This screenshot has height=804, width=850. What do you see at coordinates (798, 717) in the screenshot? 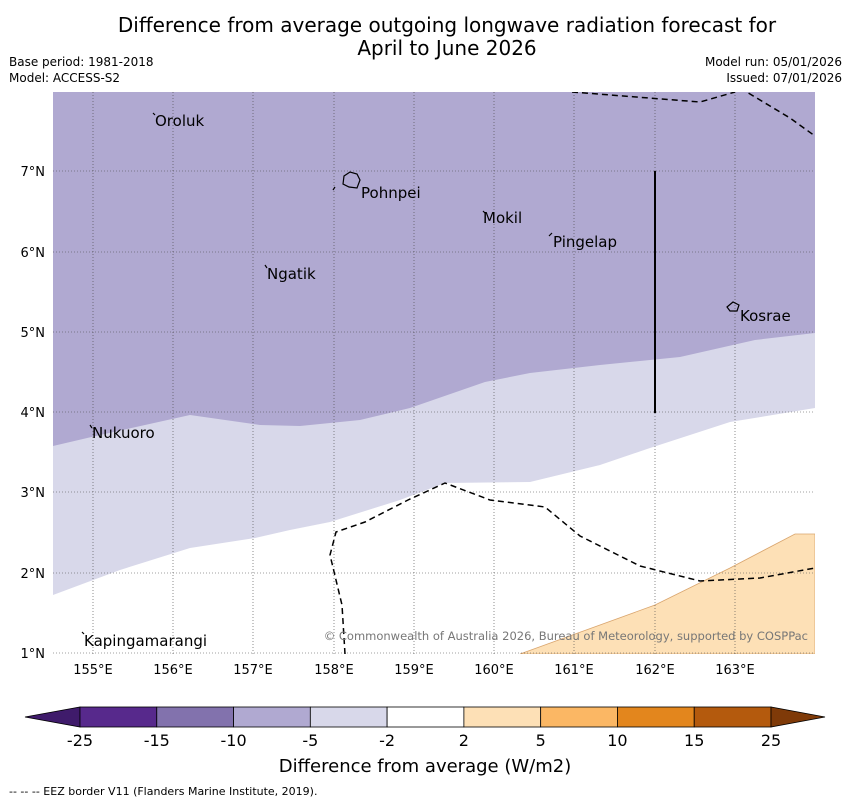
I see `colorbar-extend-high` at bounding box center [798, 717].